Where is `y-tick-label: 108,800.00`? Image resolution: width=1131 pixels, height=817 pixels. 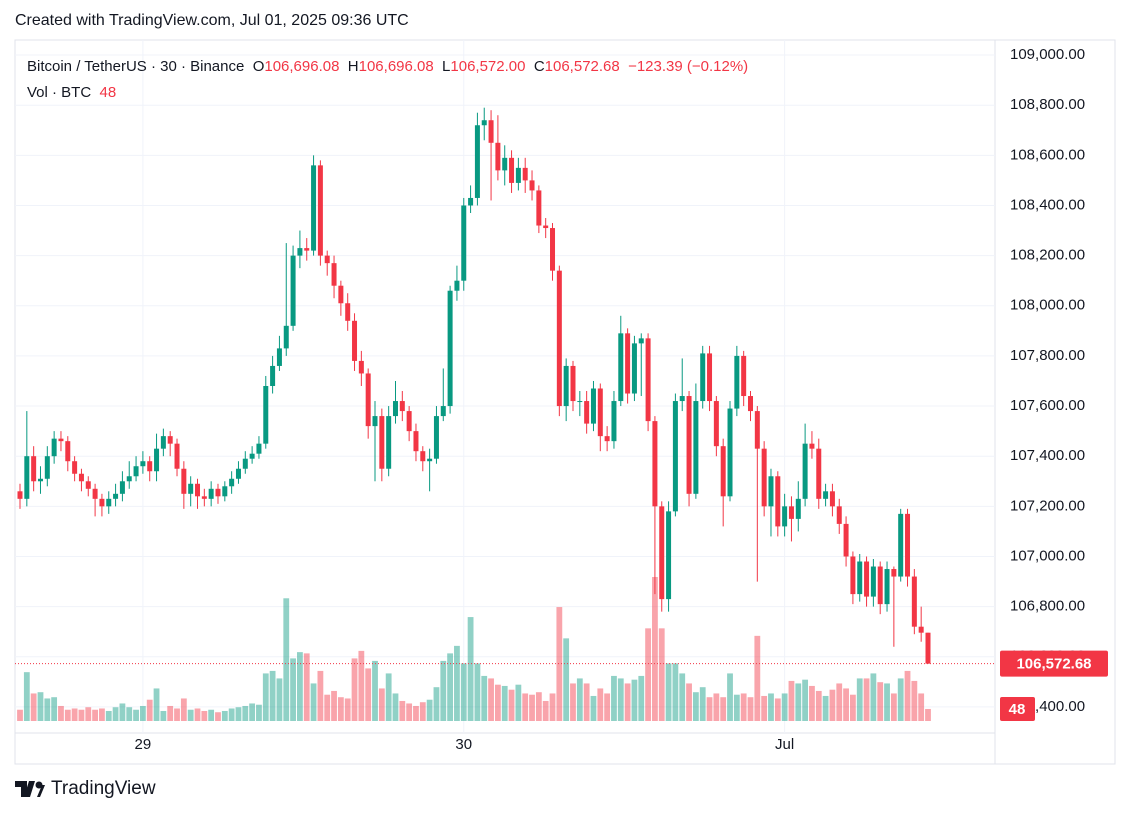 y-tick-label: 108,800.00 is located at coordinates (1047, 104).